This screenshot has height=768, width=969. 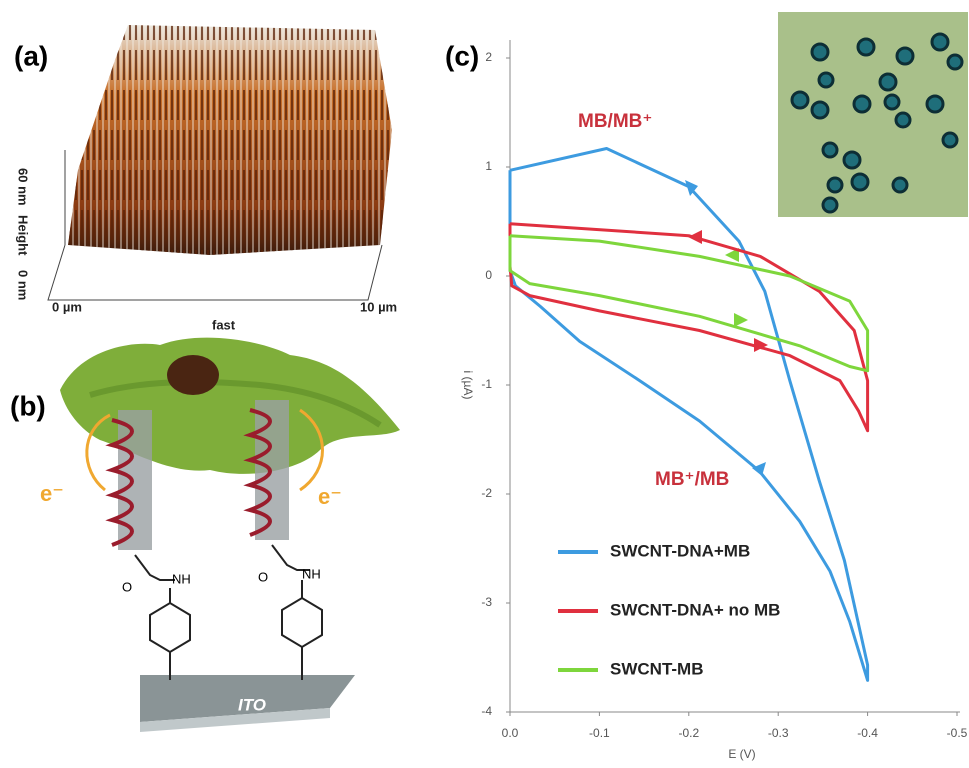 I want to click on x-axis-label: E (V), so click(x=741, y=754).